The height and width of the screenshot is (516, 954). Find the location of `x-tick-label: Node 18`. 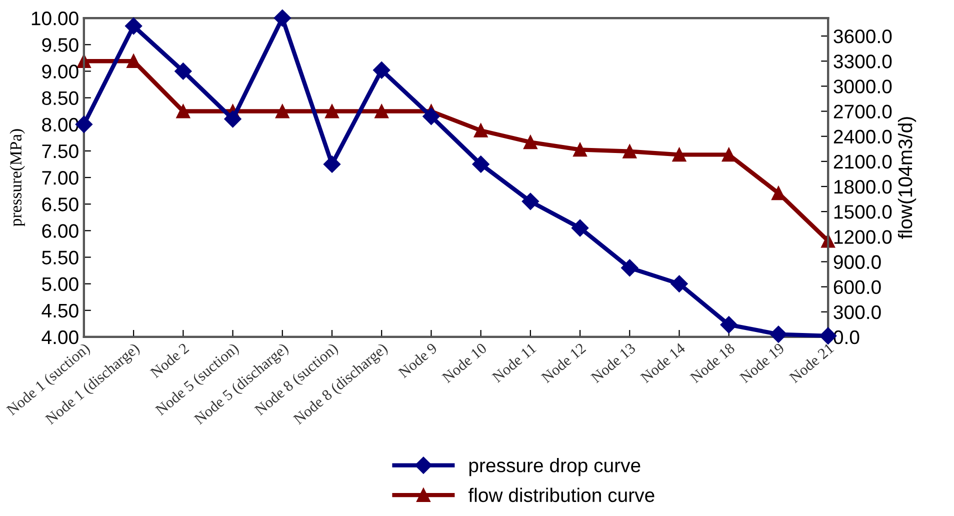

x-tick-label: Node 18 is located at coordinates (712, 363).